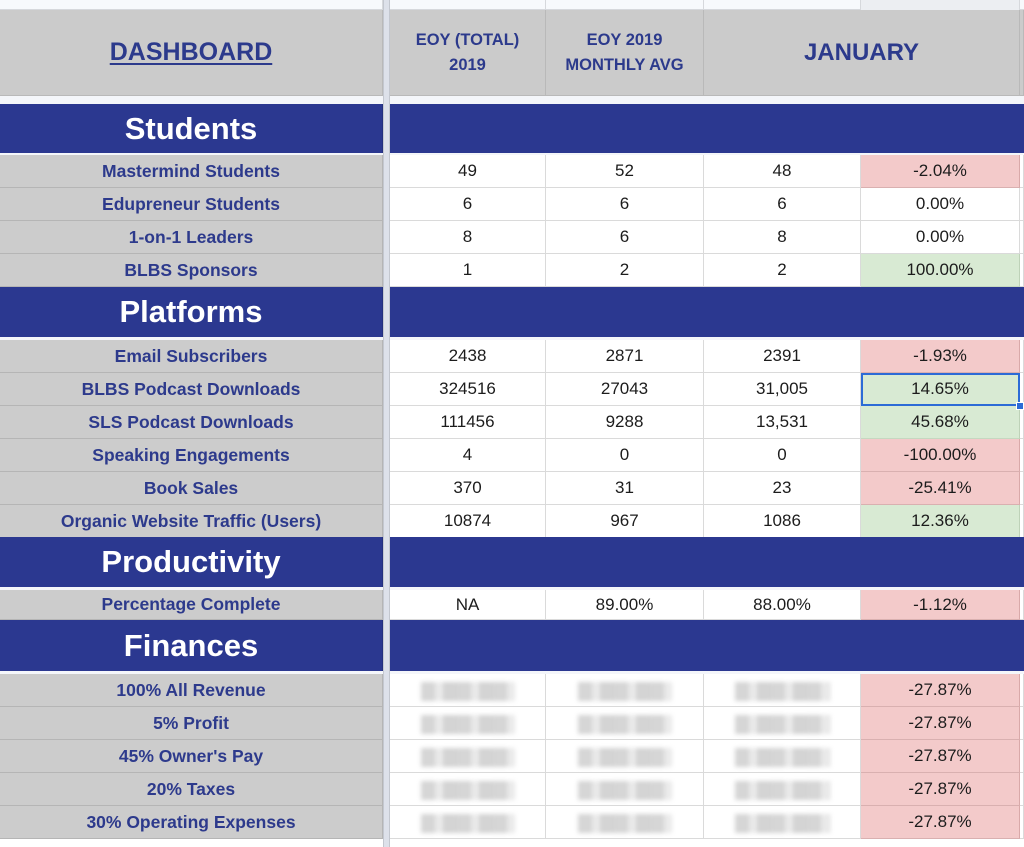 This screenshot has width=1024, height=847. I want to click on january-cell: 88.00%, so click(782, 605).